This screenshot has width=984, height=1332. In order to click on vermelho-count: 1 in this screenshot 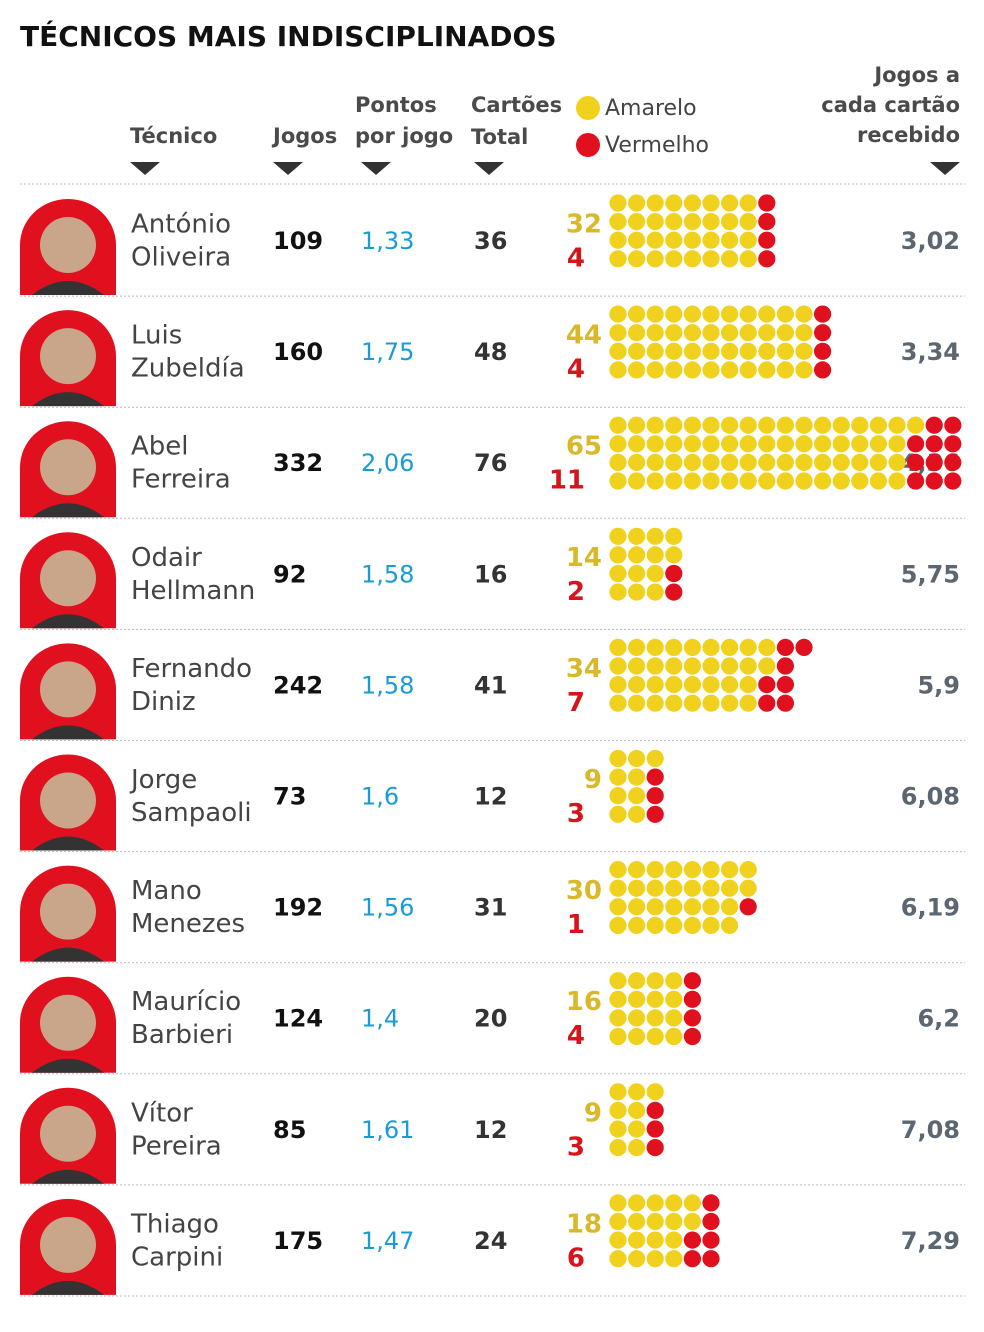, I will do `click(576, 925)`.